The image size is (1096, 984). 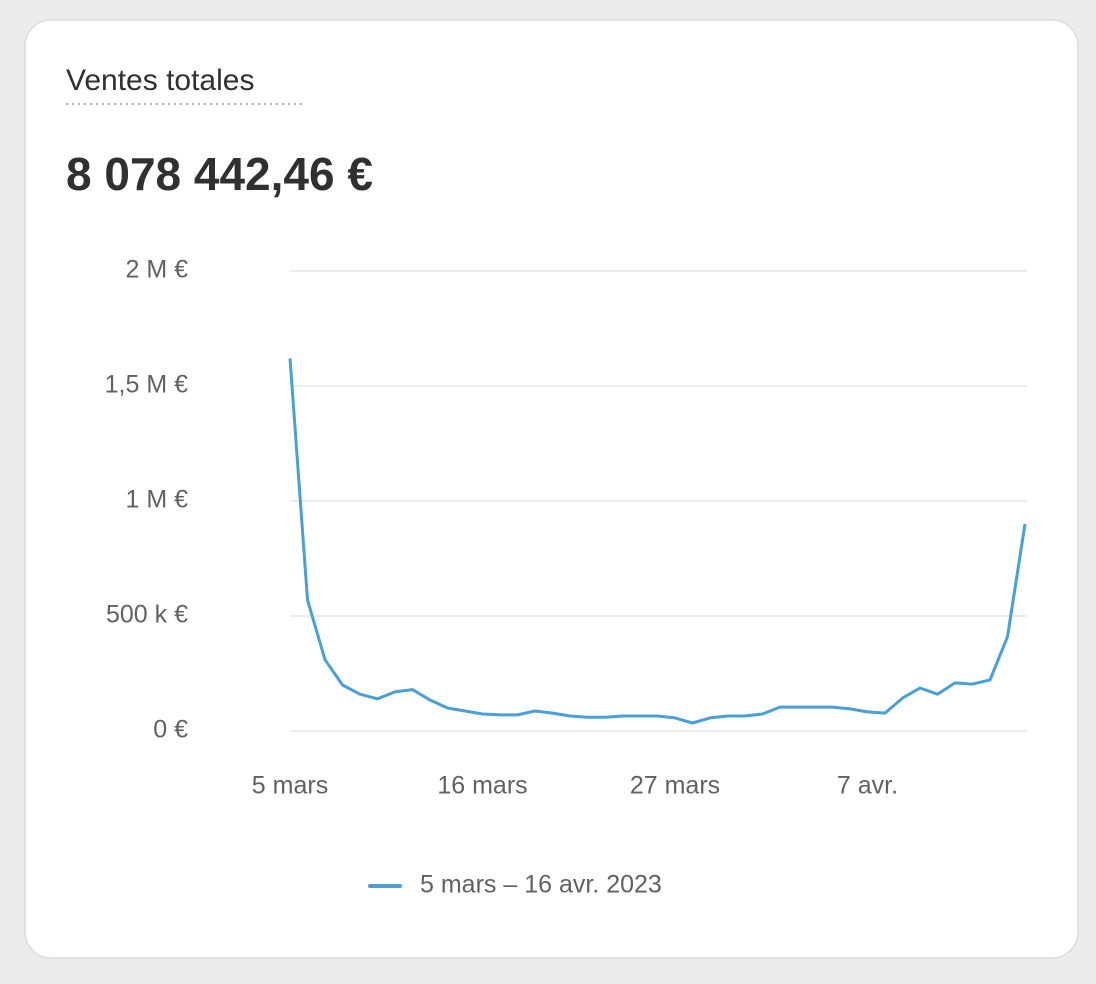 I want to click on total-value: 8 078 442,46 €, so click(x=219, y=174).